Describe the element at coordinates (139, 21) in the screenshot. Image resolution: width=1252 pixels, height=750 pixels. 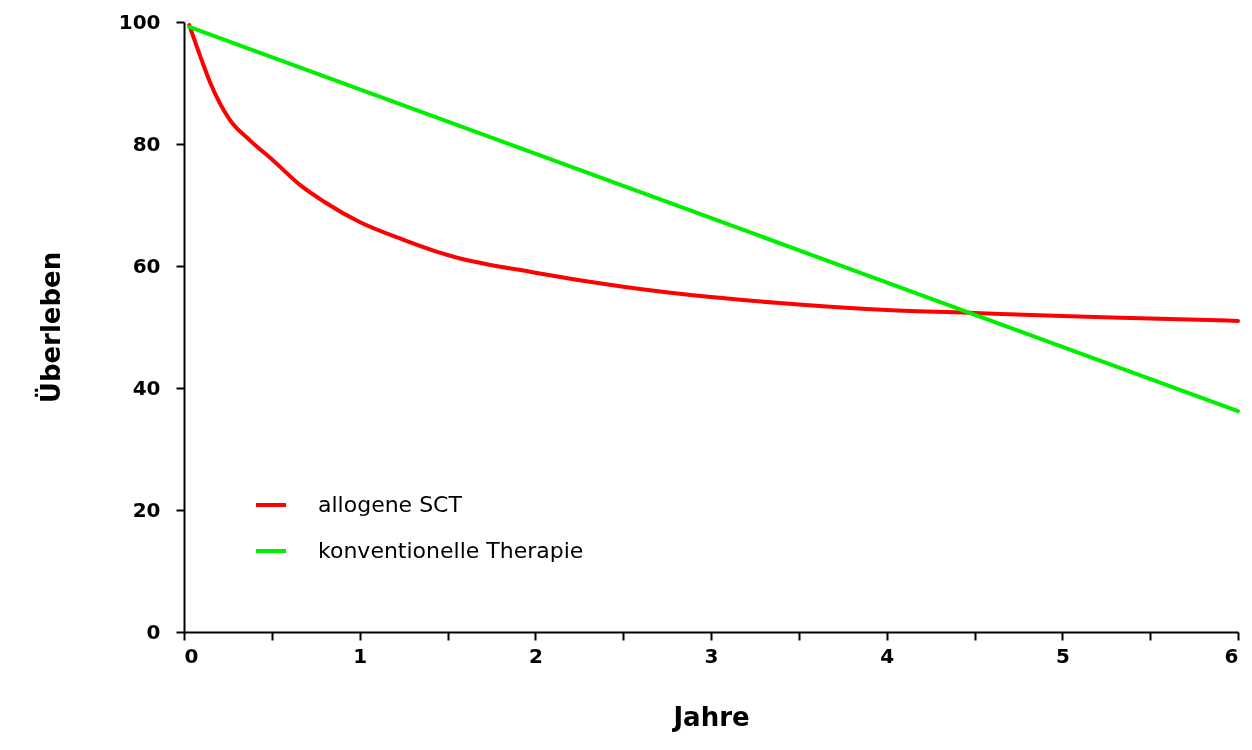
I see `y-tick-label: 100` at that location.